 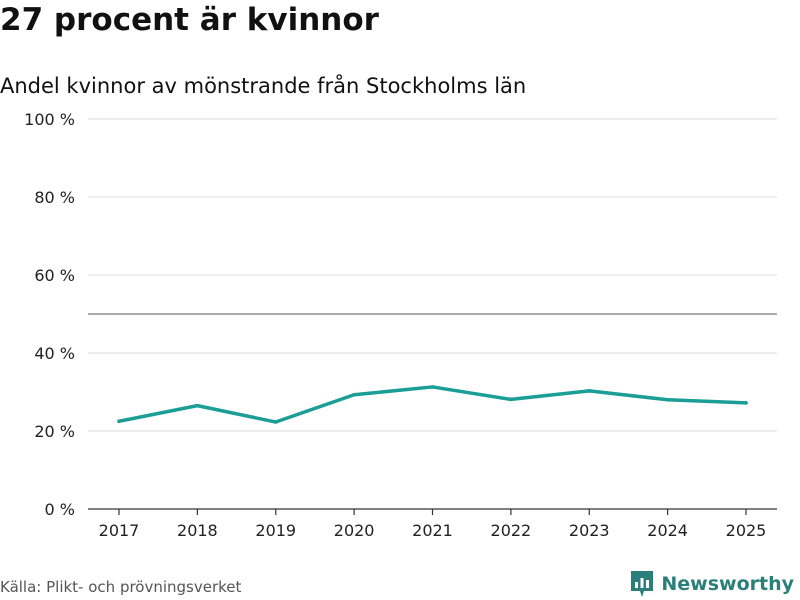 I want to click on brand-name: Newsworthy, so click(x=727, y=584).